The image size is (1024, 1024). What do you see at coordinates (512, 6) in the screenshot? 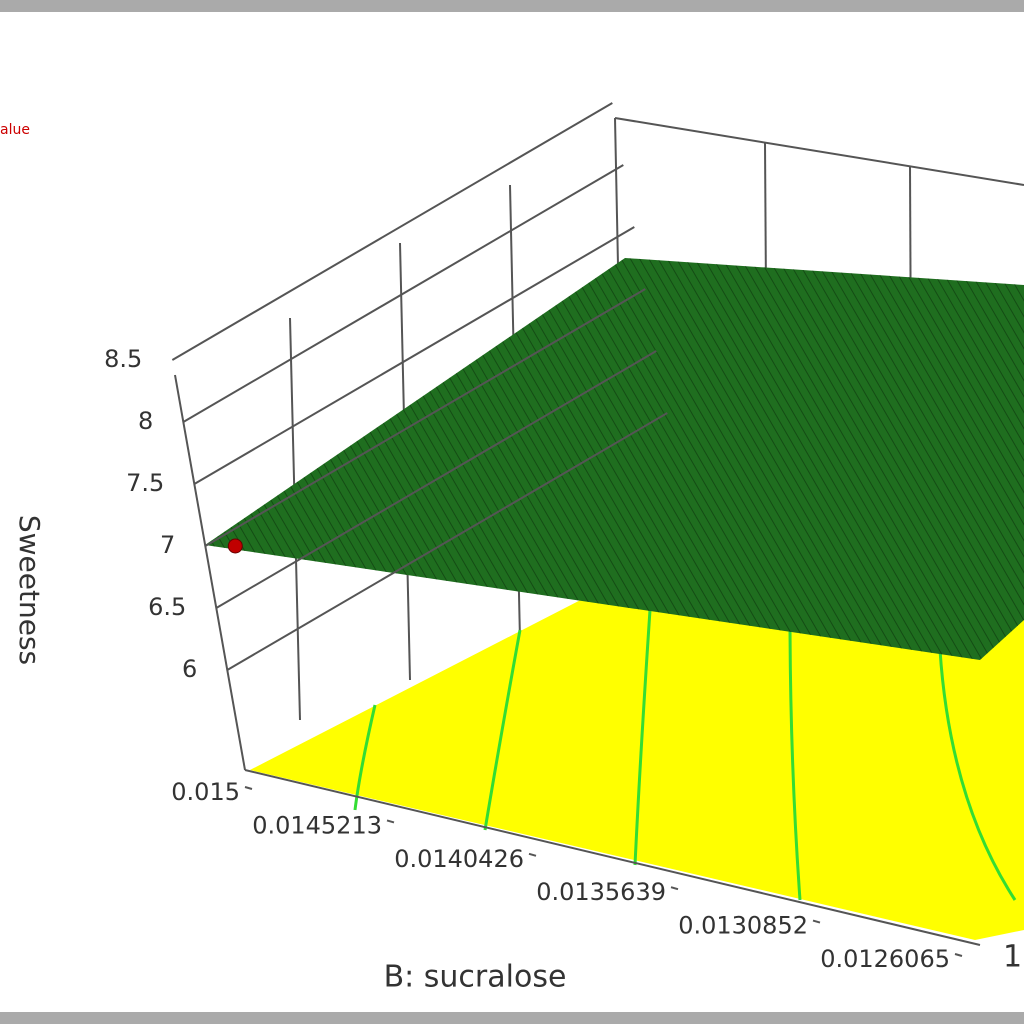
I see `frame-top` at bounding box center [512, 6].